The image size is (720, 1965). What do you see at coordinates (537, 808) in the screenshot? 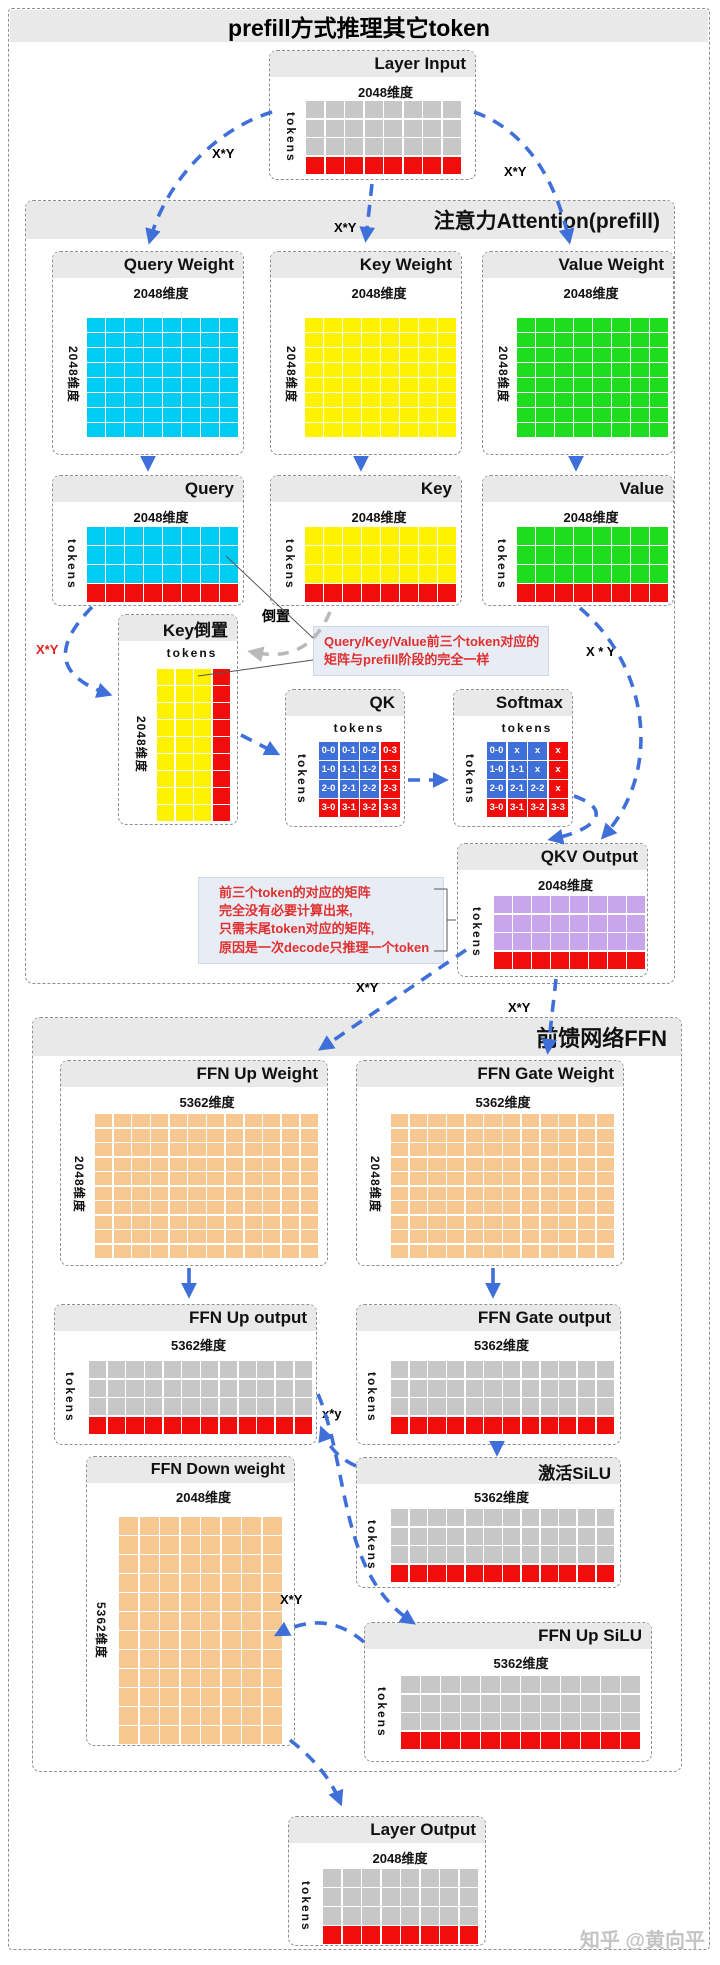
I see `matrix-cell: 3-2` at bounding box center [537, 808].